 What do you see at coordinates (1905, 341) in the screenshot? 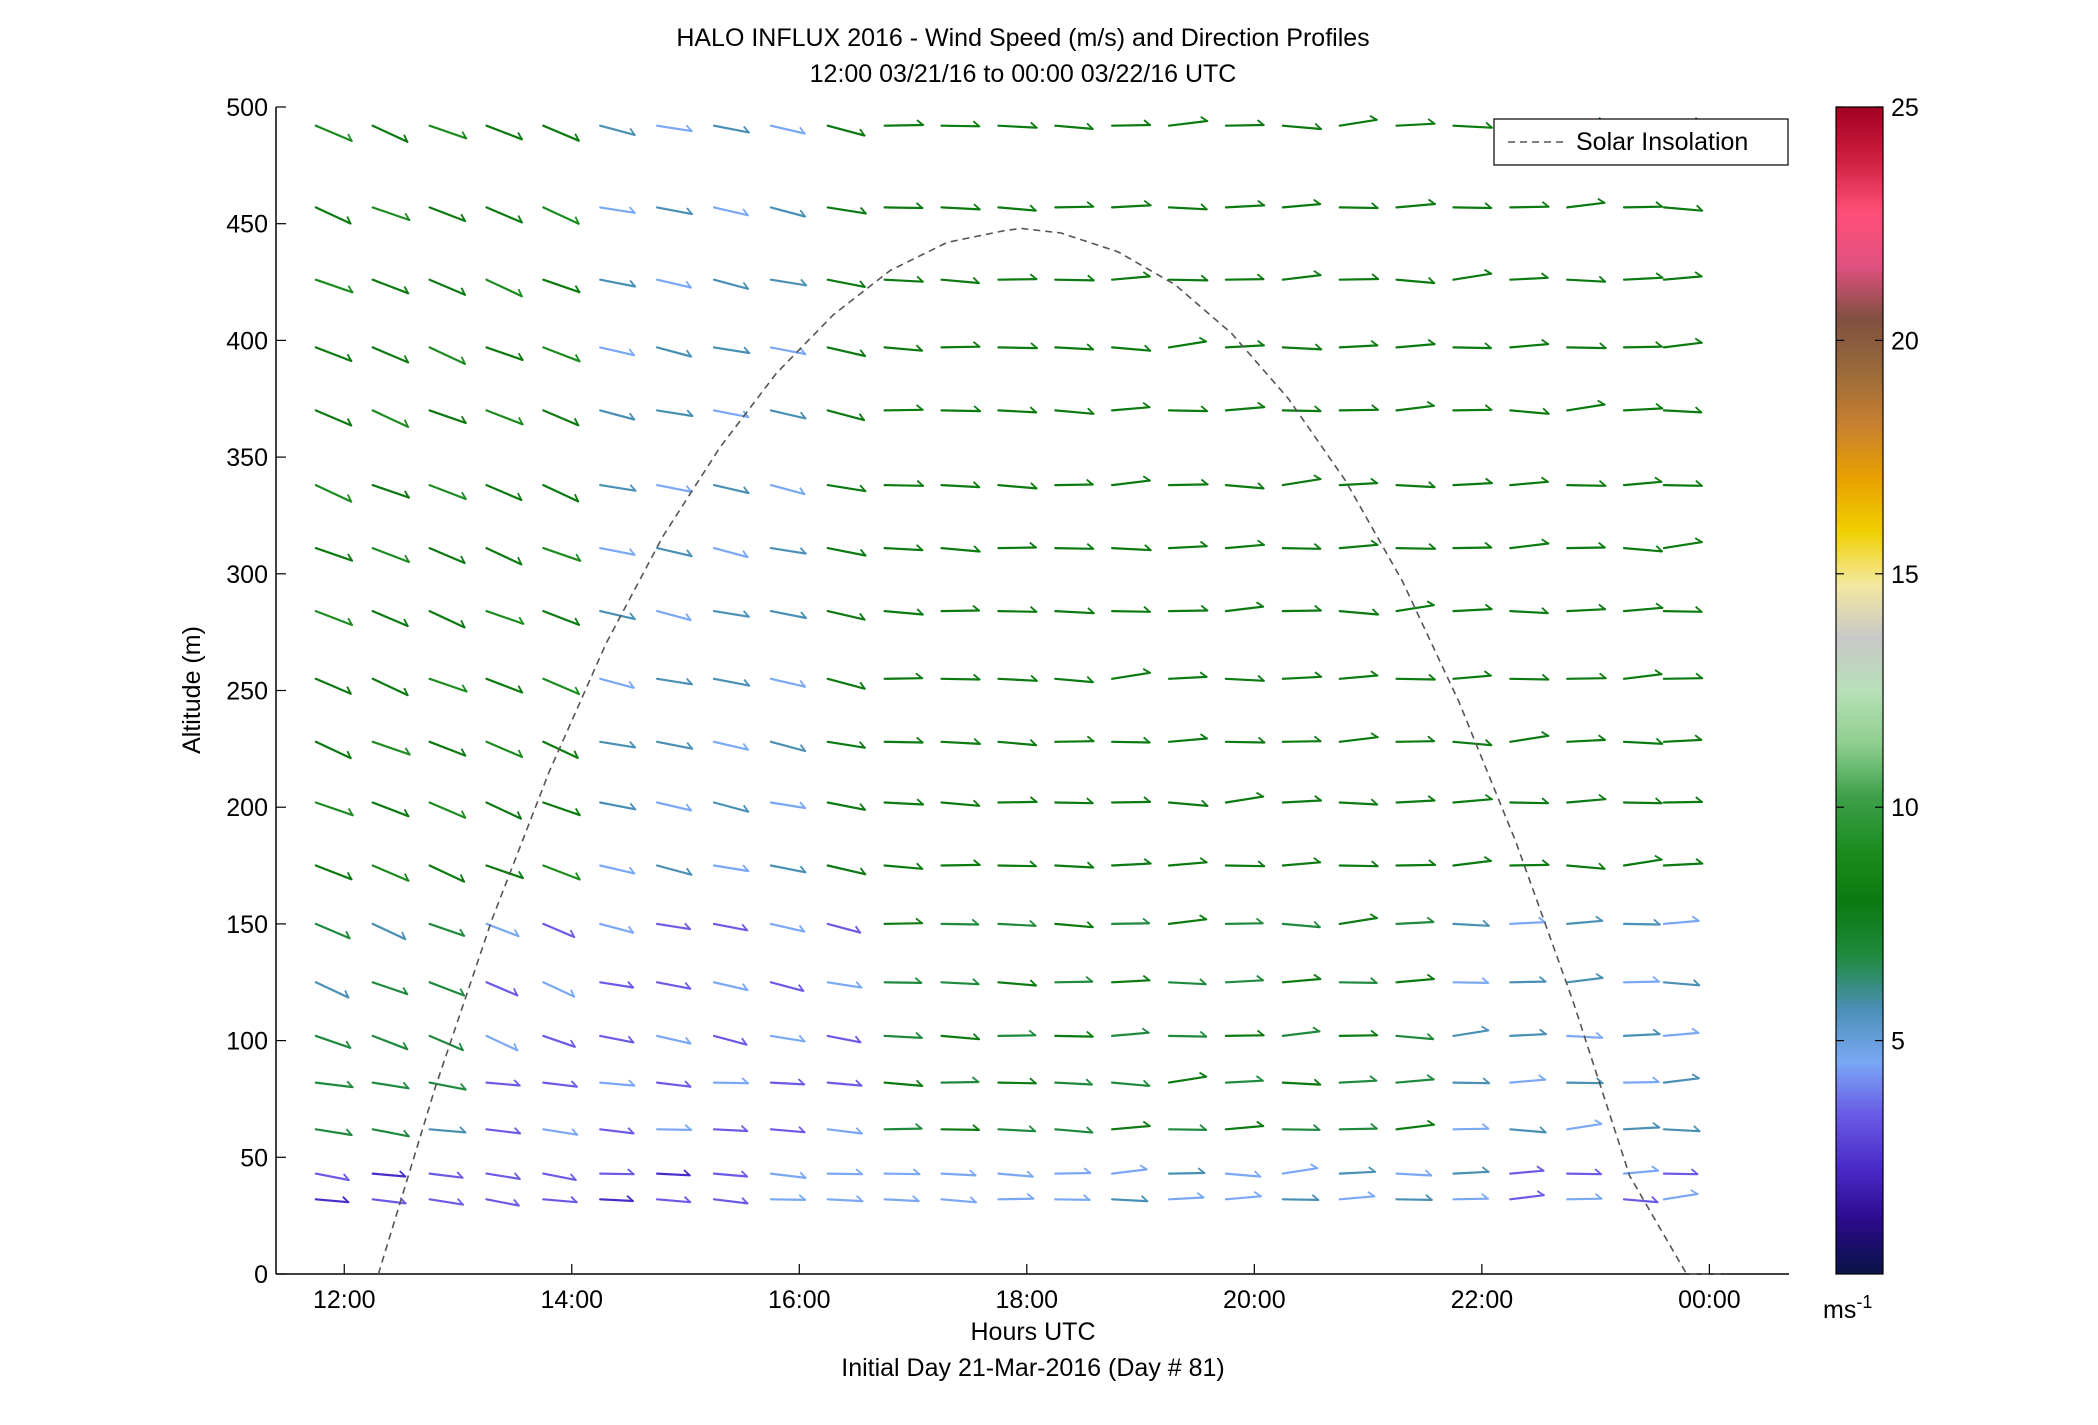
I see `colorbar-tick-label: 20` at bounding box center [1905, 341].